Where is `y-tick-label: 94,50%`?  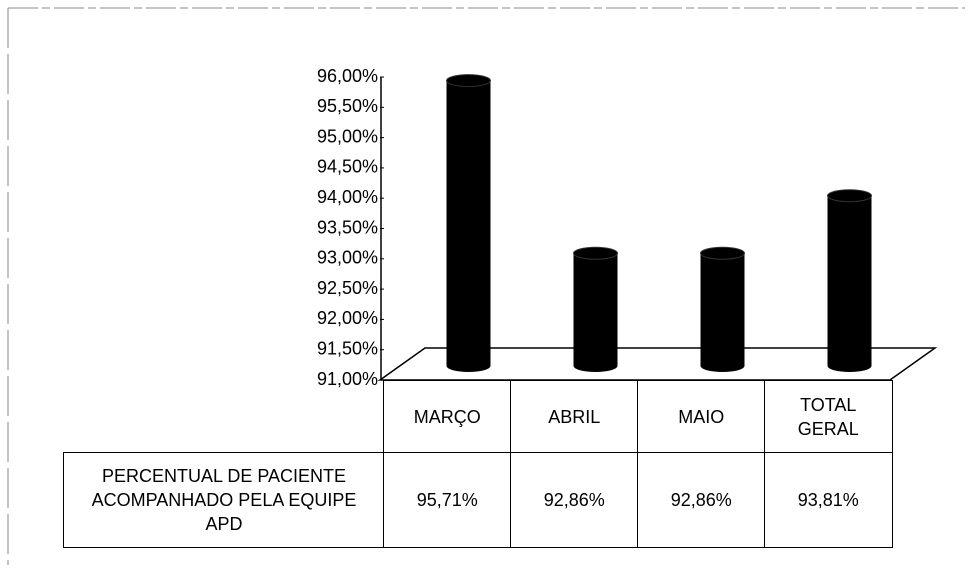
y-tick-label: 94,50% is located at coordinates (347, 167).